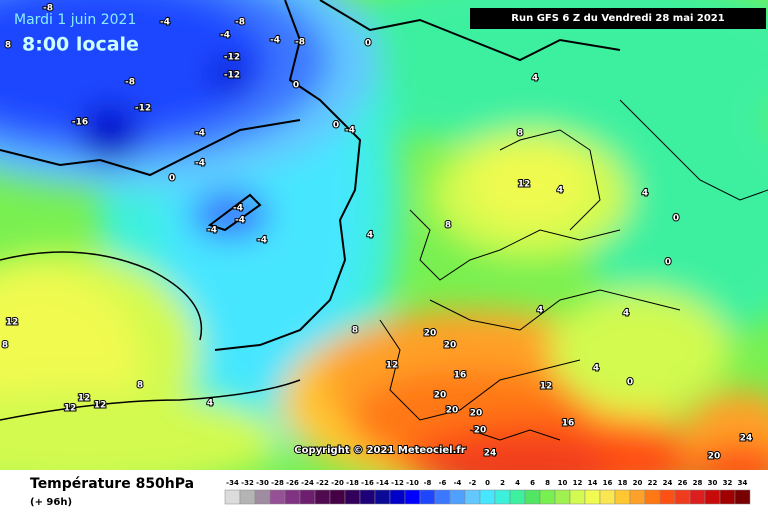  I want to click on legend-label: 30, so click(713, 483).